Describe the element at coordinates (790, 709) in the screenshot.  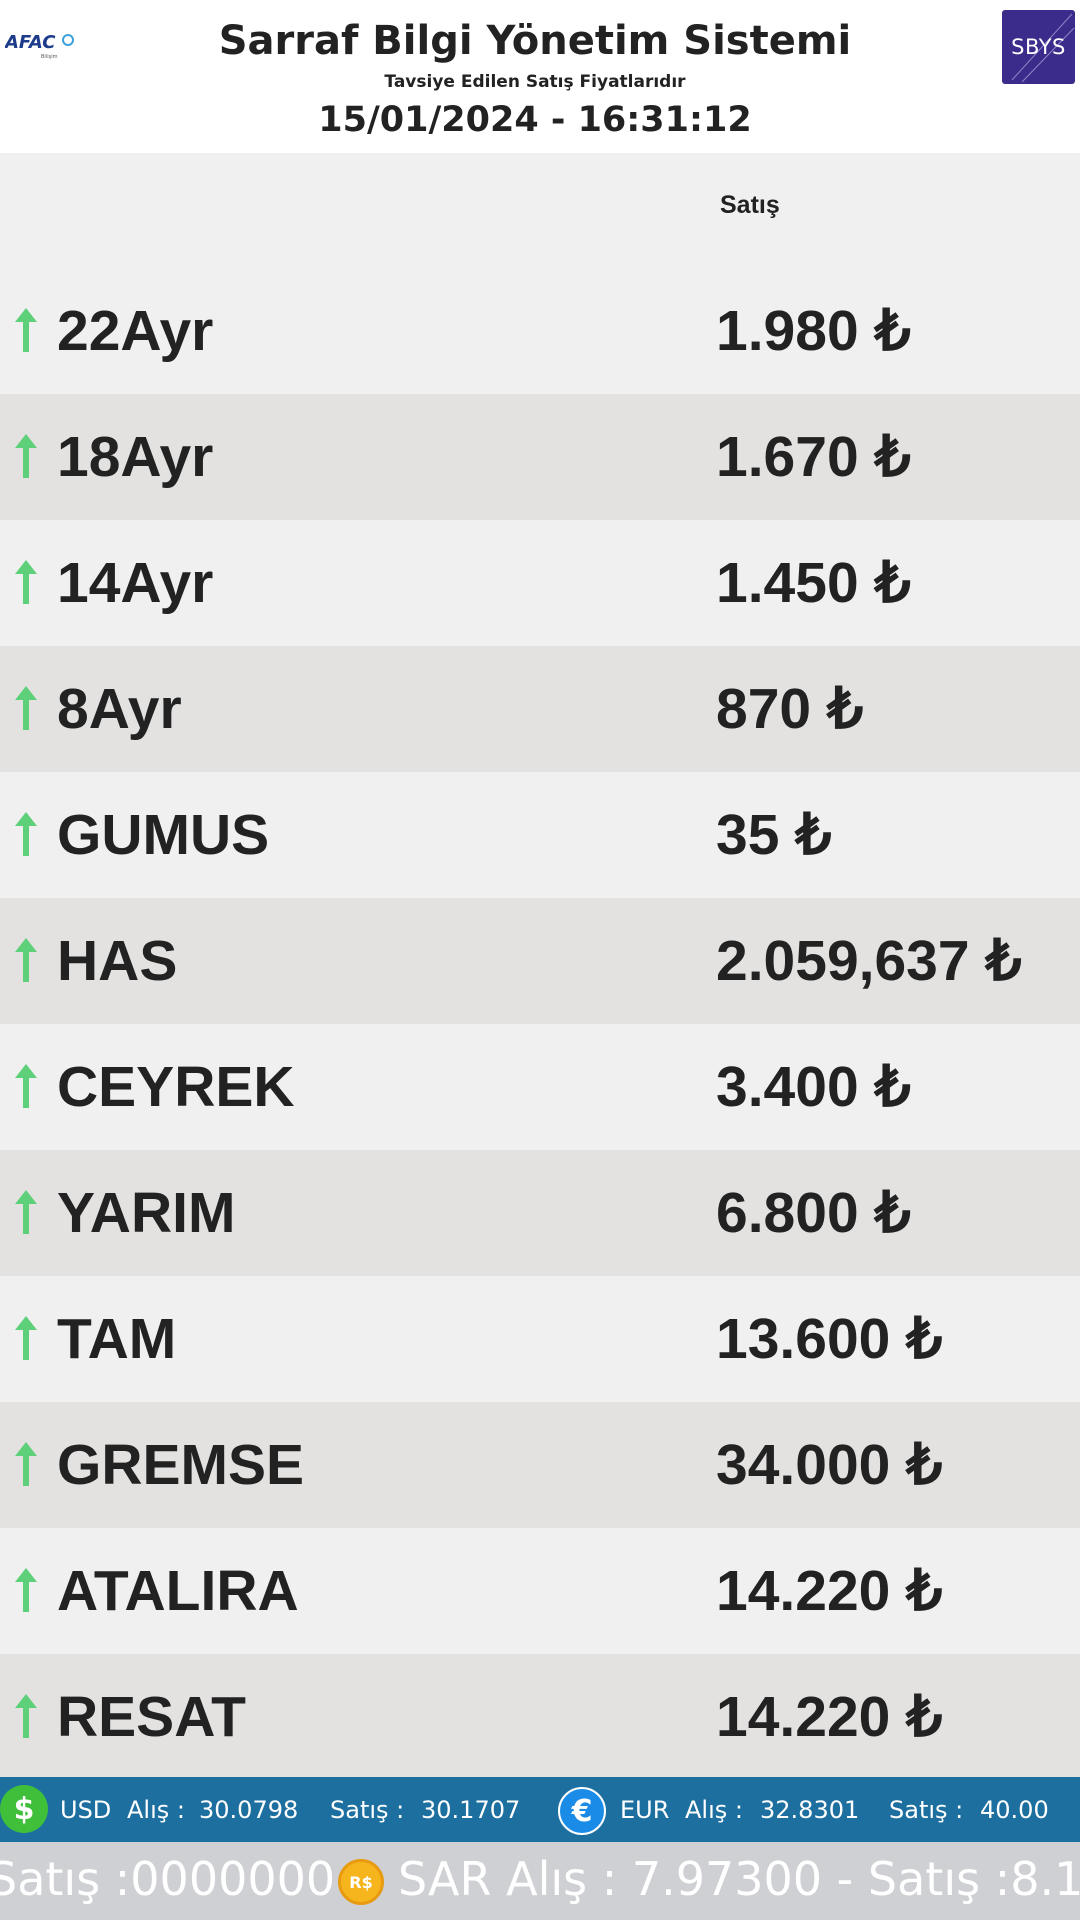
I see `product-price: 870 ₺` at that location.